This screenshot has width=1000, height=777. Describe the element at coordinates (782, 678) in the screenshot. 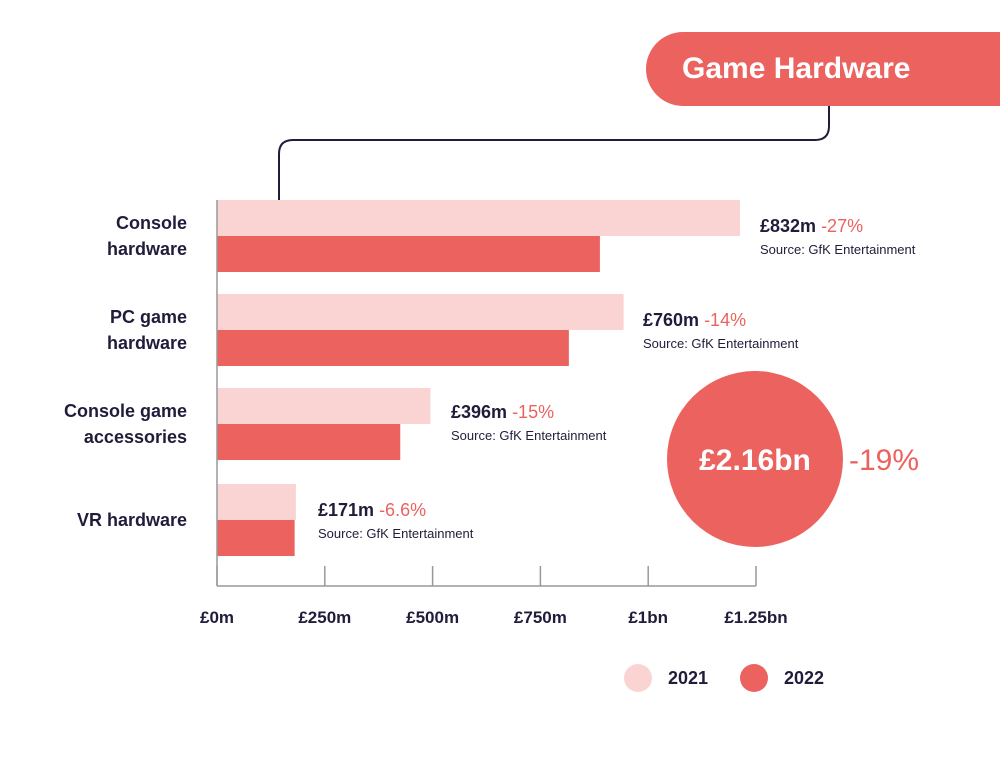

I see `legend-item-2022: 2022` at that location.